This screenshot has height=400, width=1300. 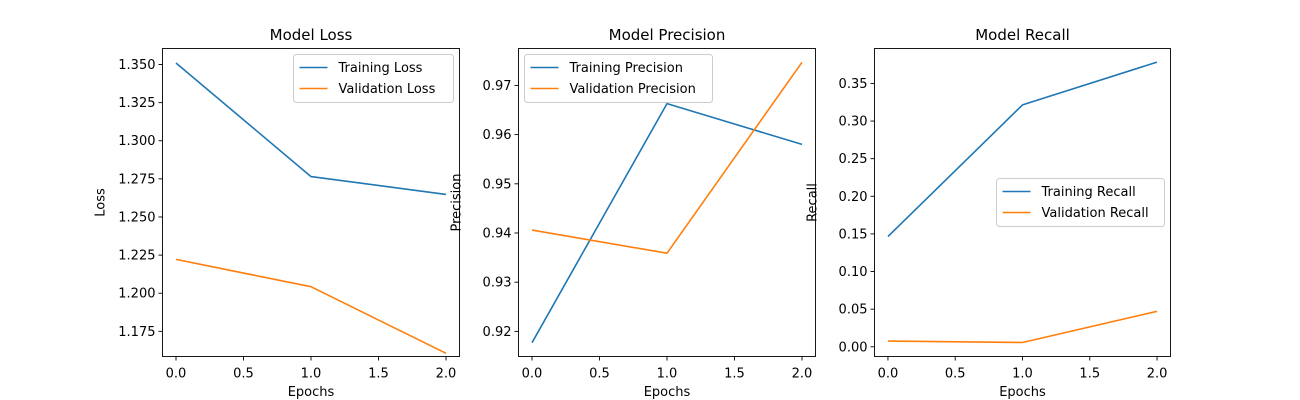 I want to click on y-tick-label: 0.93, so click(x=497, y=283).